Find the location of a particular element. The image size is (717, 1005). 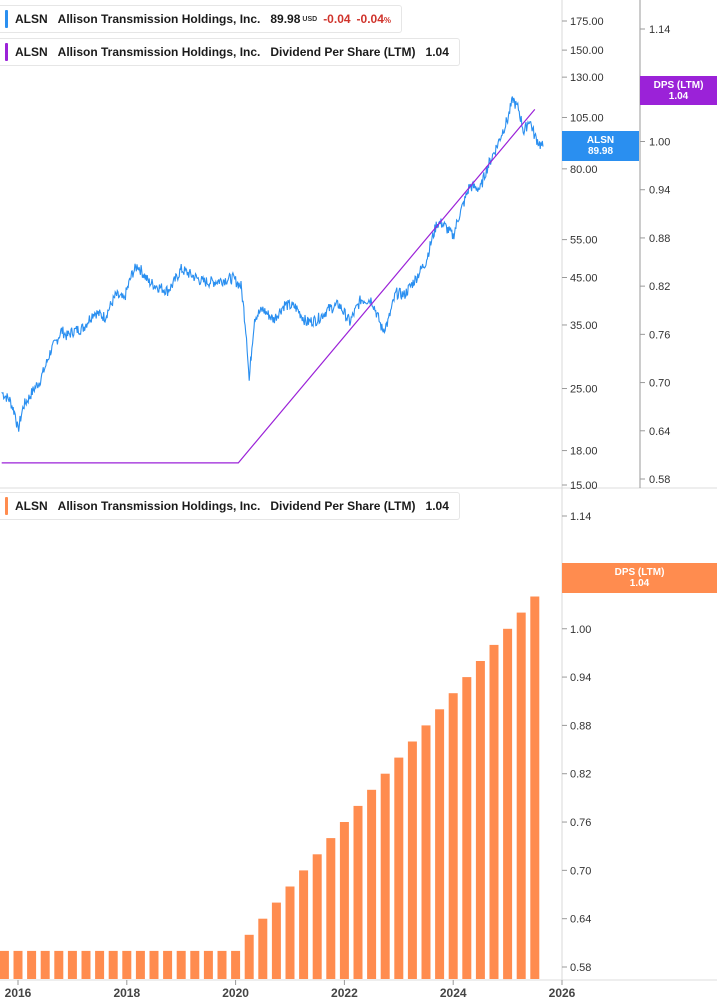

dps-top-tick-label: 0.64 is located at coordinates (659, 432).